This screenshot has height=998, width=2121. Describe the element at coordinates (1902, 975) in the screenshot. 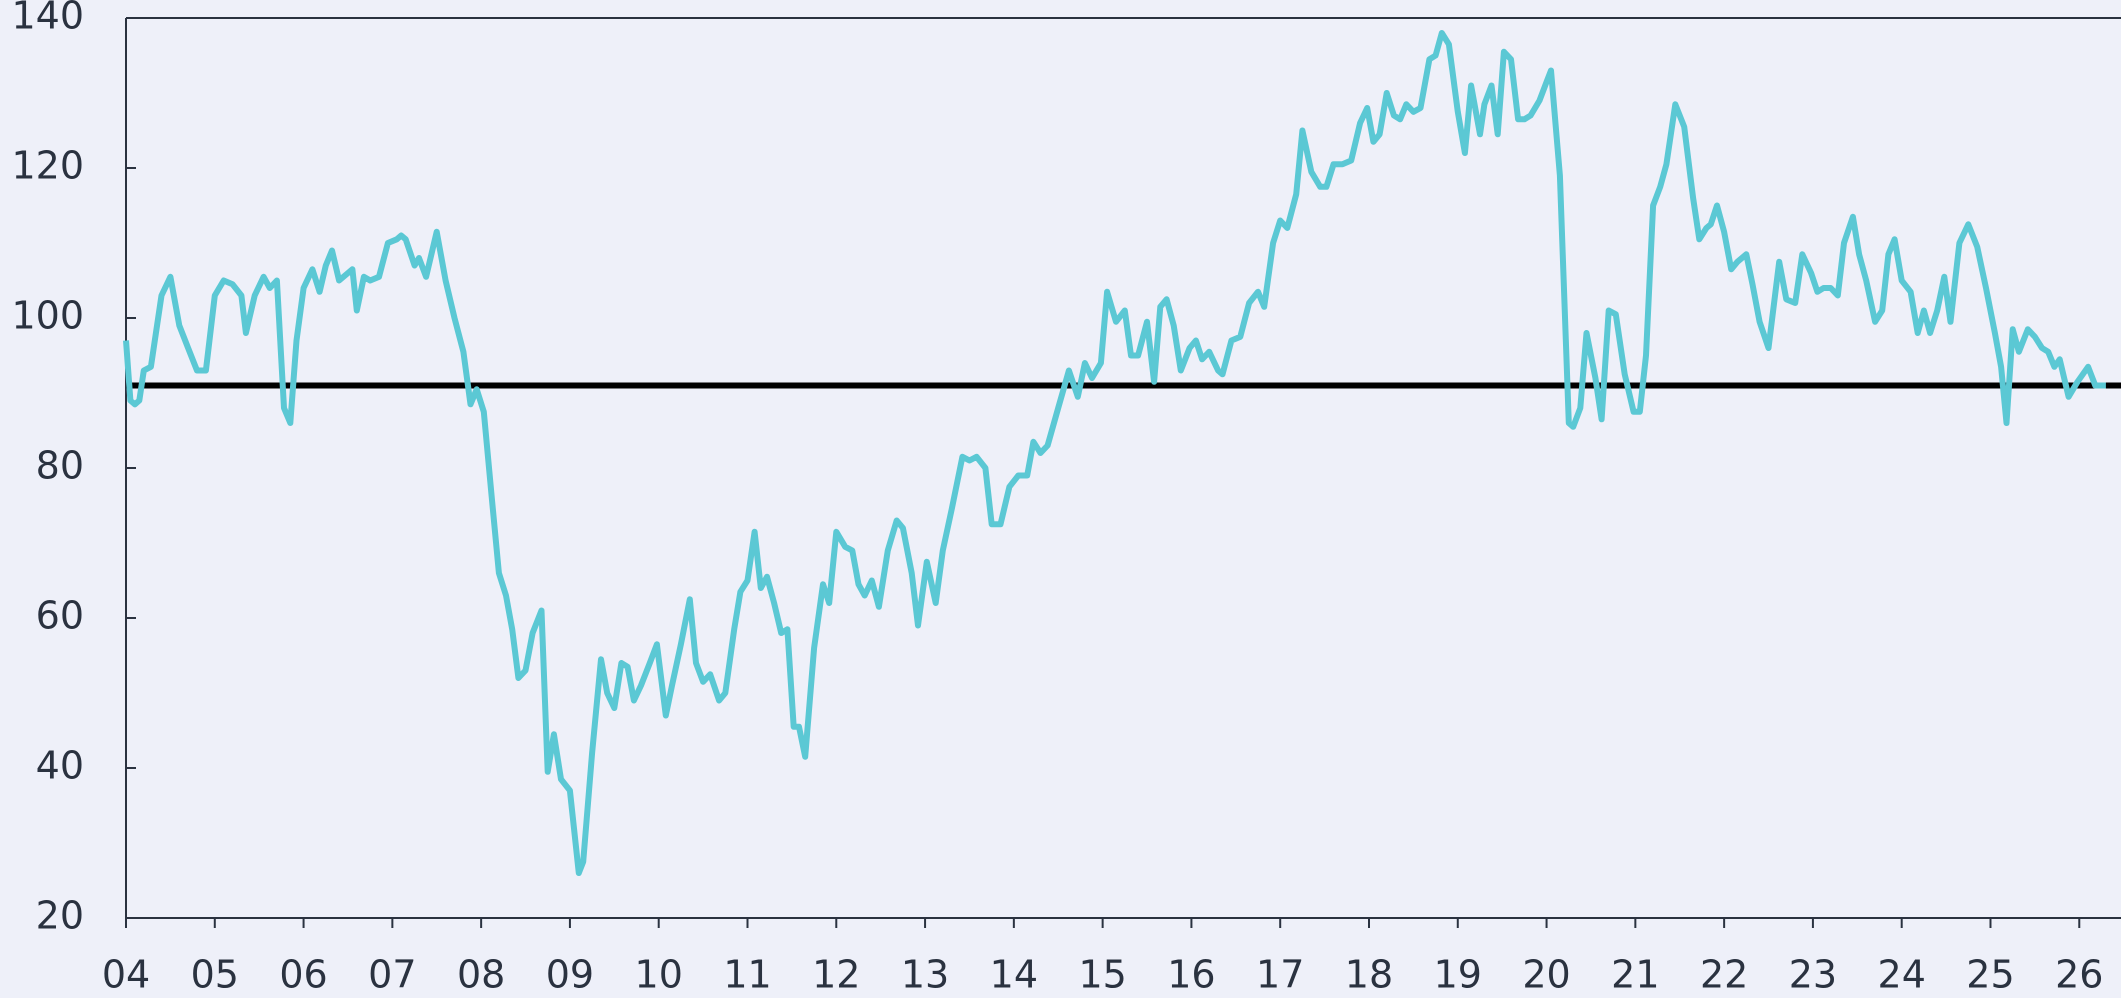

I see `x-tick-label: 24` at that location.